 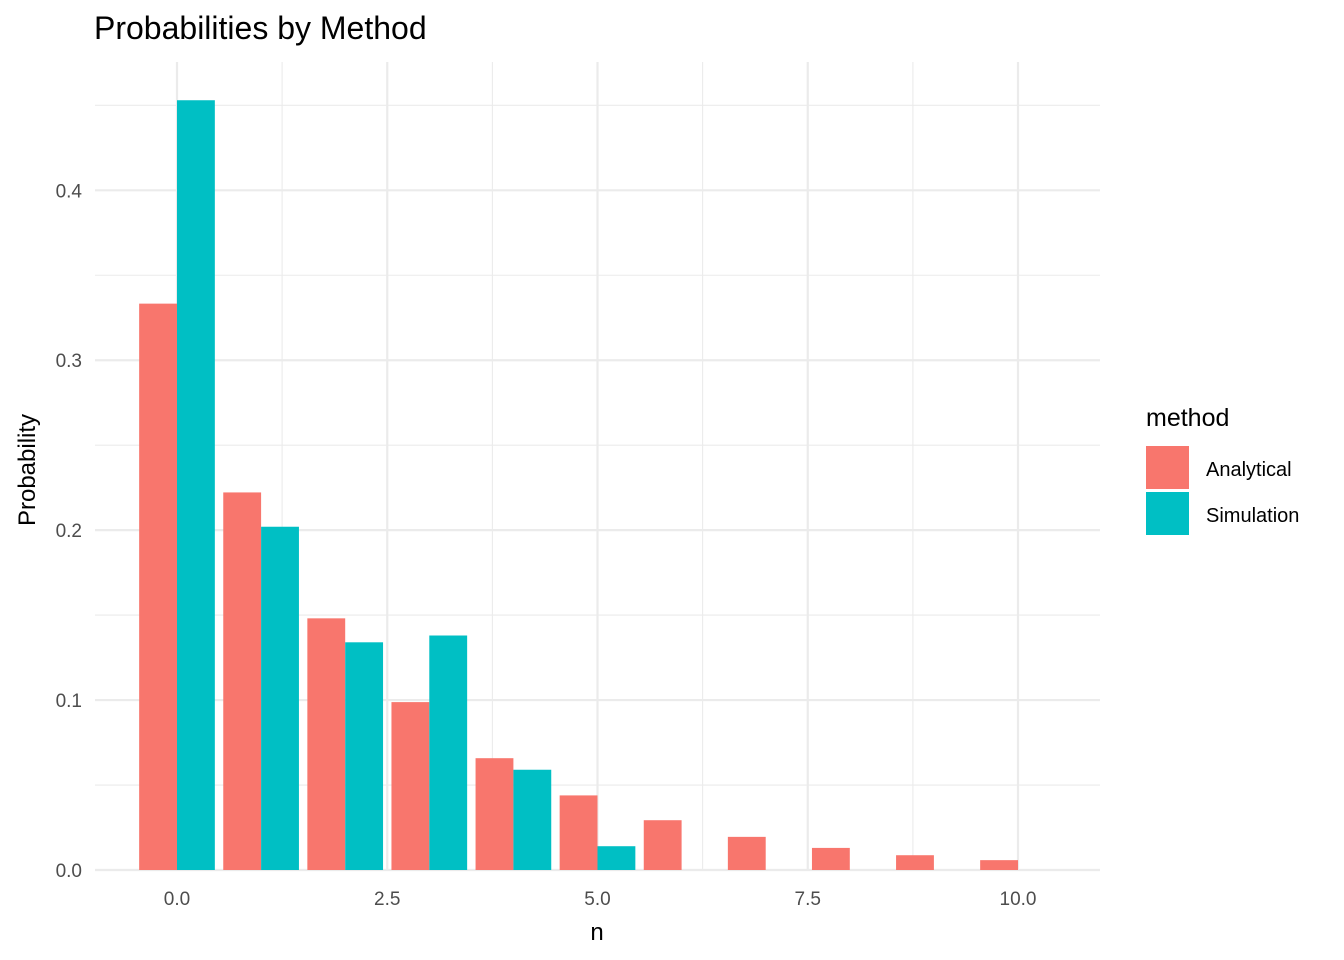 What do you see at coordinates (1167, 467) in the screenshot?
I see `legend-key-analytical` at bounding box center [1167, 467].